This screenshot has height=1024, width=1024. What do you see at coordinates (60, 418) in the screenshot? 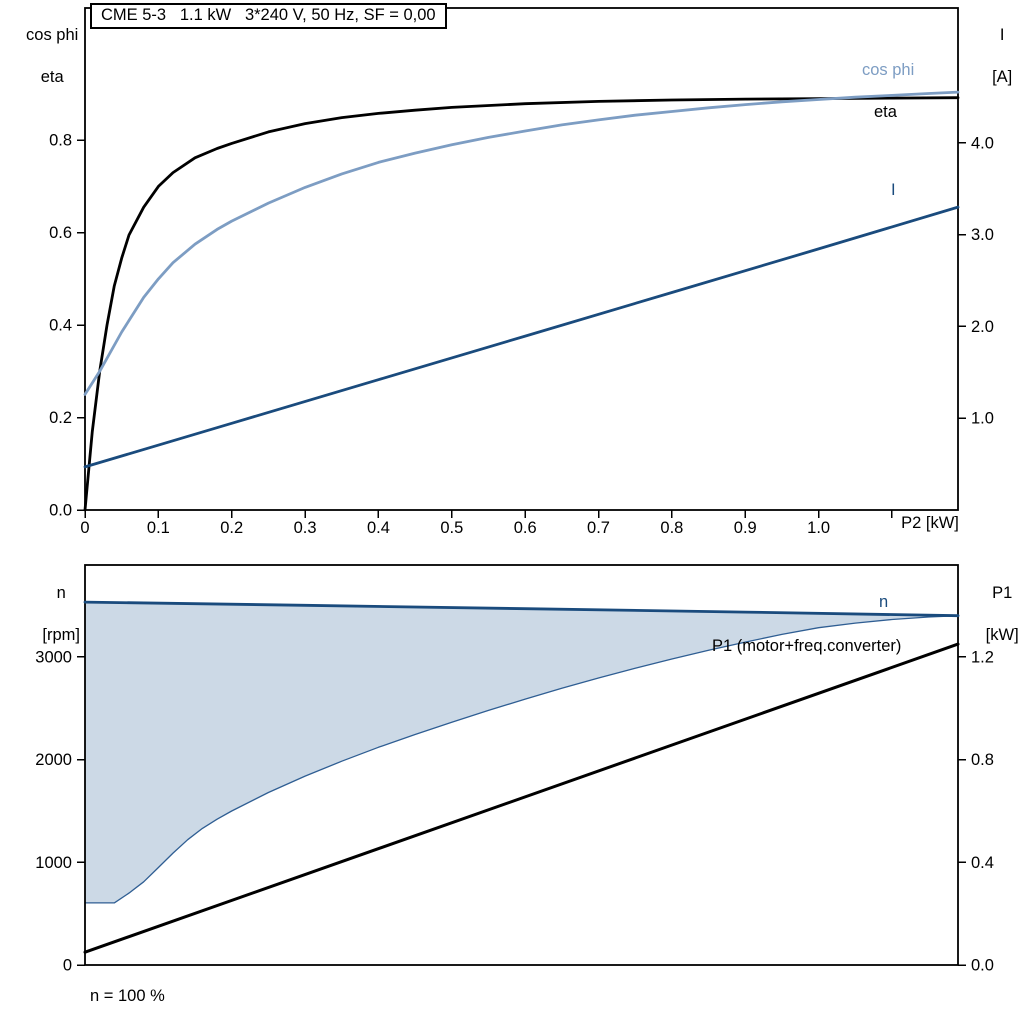
I see `motor-curves-y-left-tick-label: 0.2` at bounding box center [60, 418].